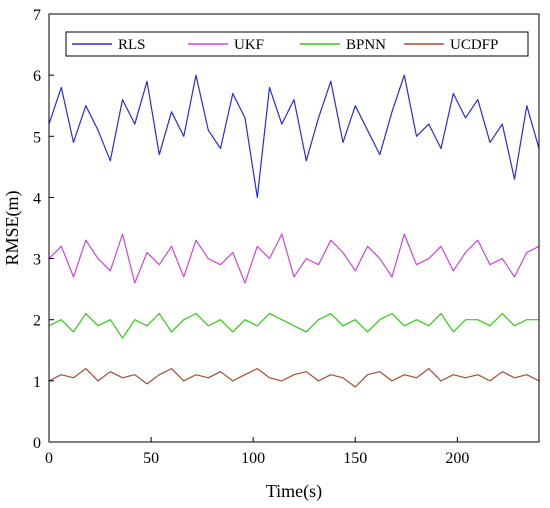  I want to click on legend-label-rls: RLS, so click(132, 45).